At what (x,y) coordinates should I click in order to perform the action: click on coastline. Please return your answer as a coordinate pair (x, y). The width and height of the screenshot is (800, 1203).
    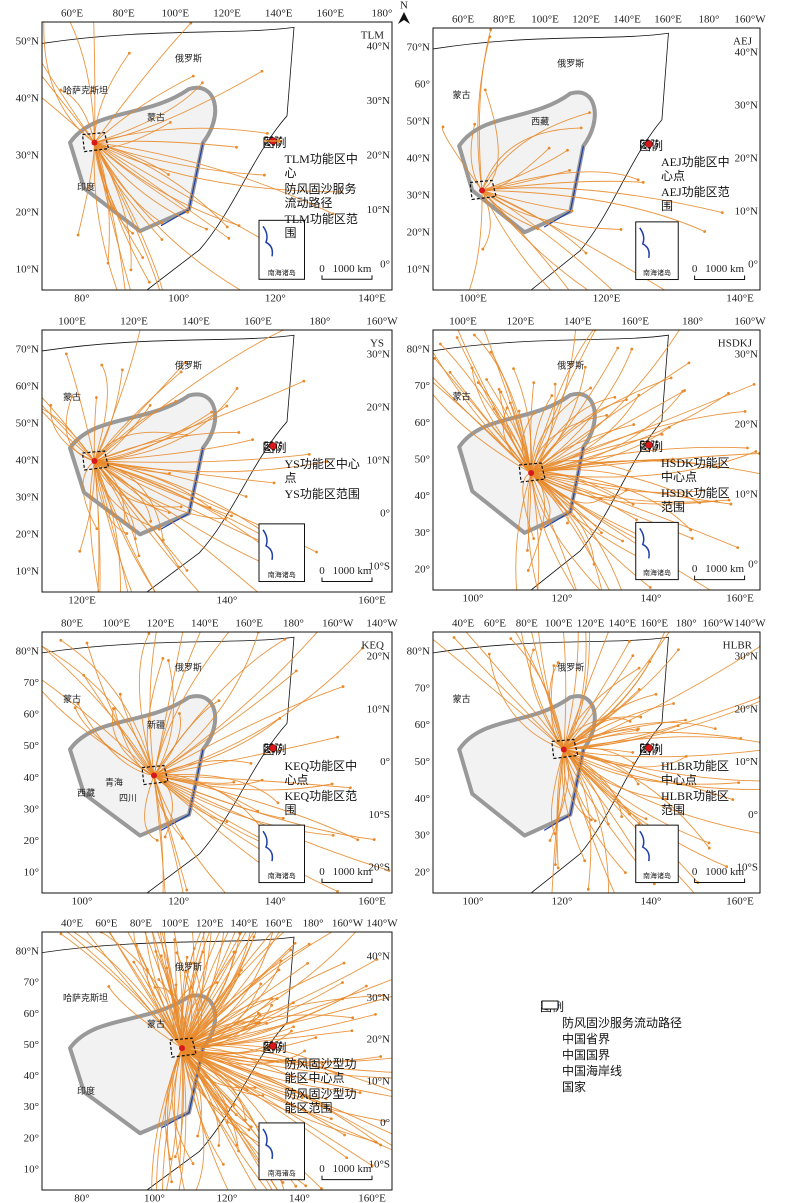
    Looking at the image, I should click on (564, 790).